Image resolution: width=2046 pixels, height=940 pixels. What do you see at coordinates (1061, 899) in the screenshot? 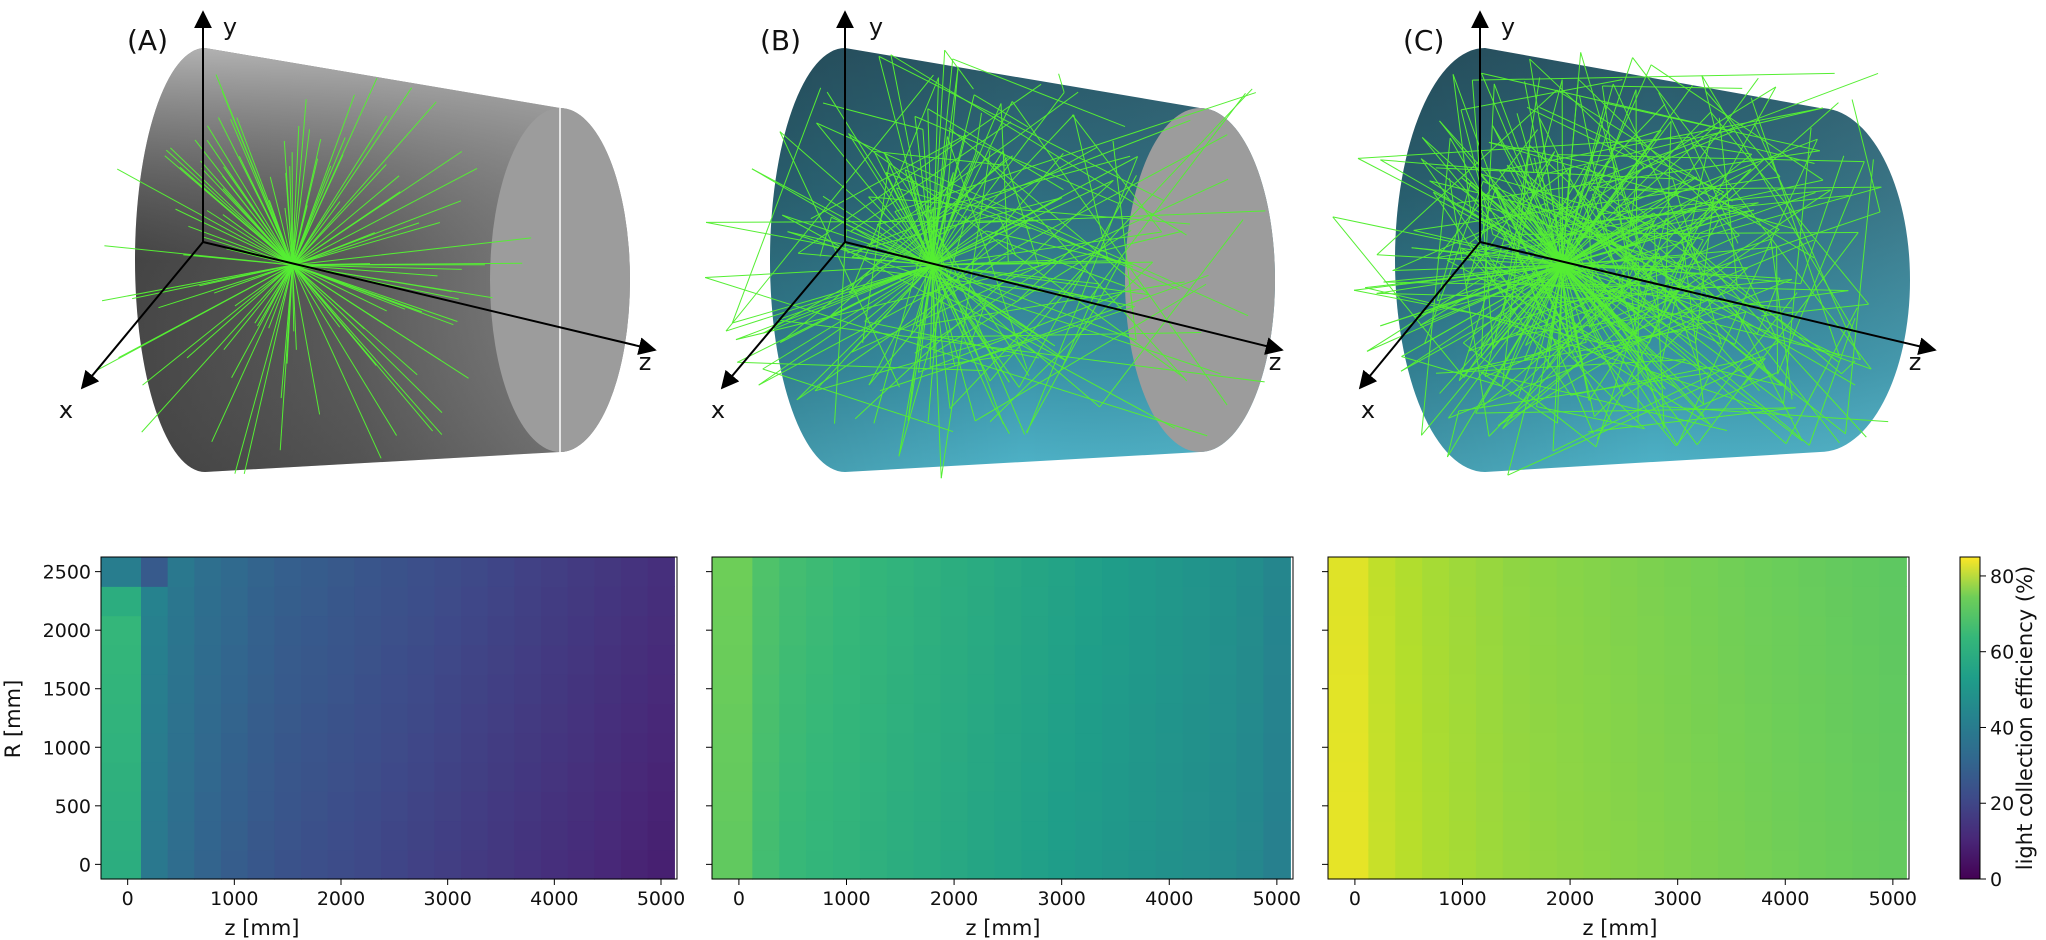
I see `x-tick-label: 3000` at bounding box center [1061, 899].